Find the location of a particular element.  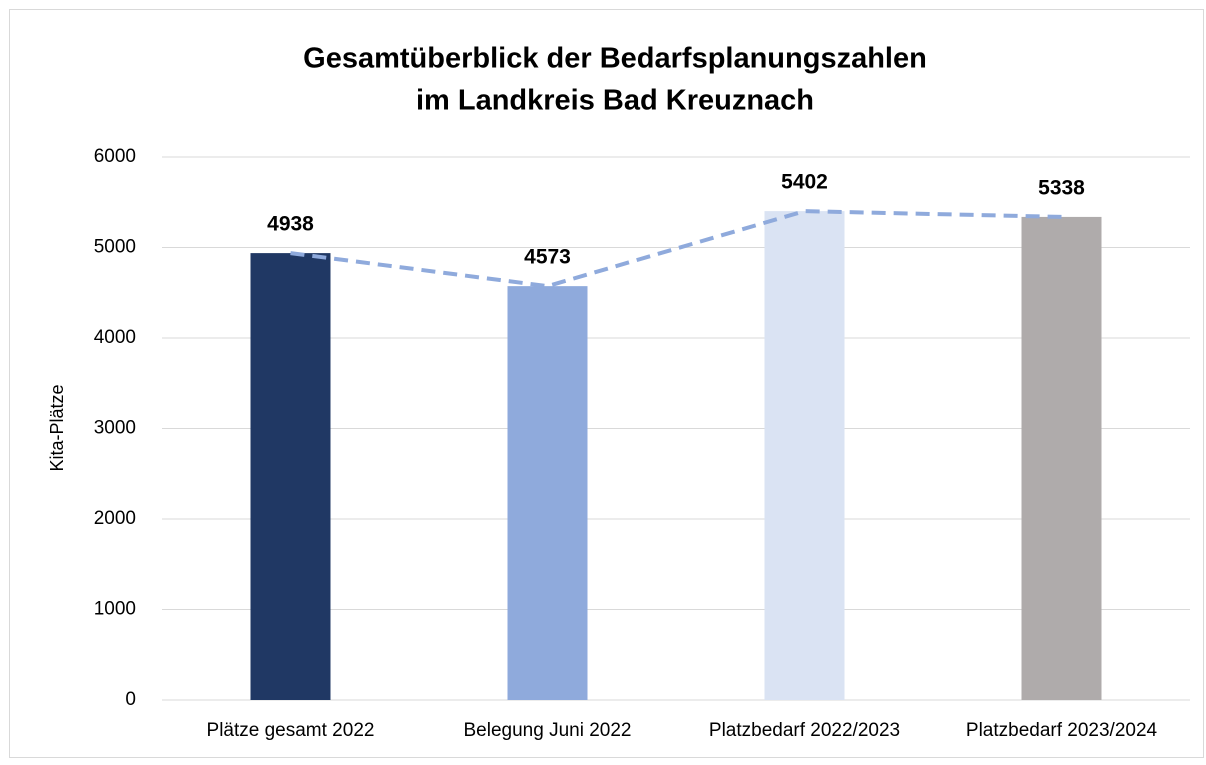

y-tick-label: 0 is located at coordinates (130, 699).